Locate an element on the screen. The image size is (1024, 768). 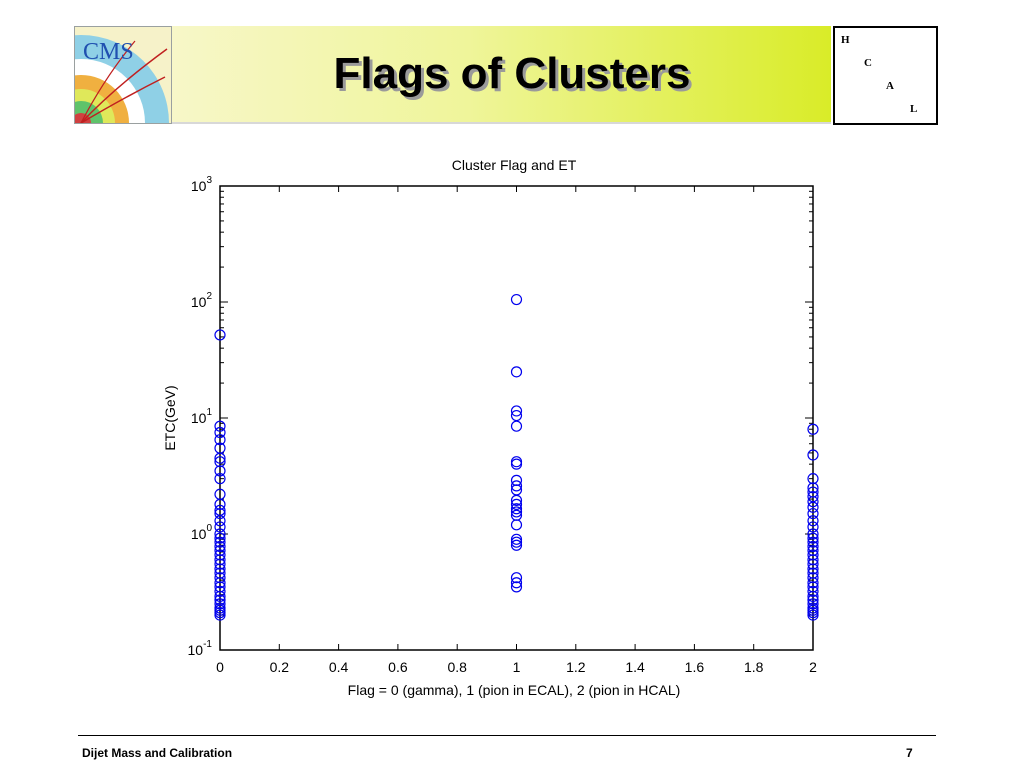
x-tick-label: 0.6 is located at coordinates (398, 667).